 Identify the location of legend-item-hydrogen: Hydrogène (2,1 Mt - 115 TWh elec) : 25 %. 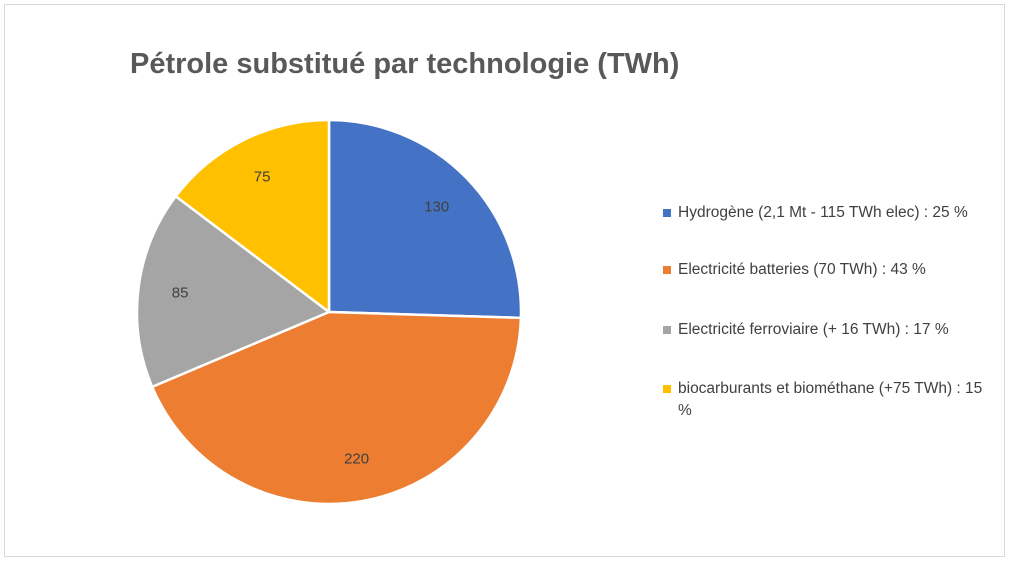
(825, 213).